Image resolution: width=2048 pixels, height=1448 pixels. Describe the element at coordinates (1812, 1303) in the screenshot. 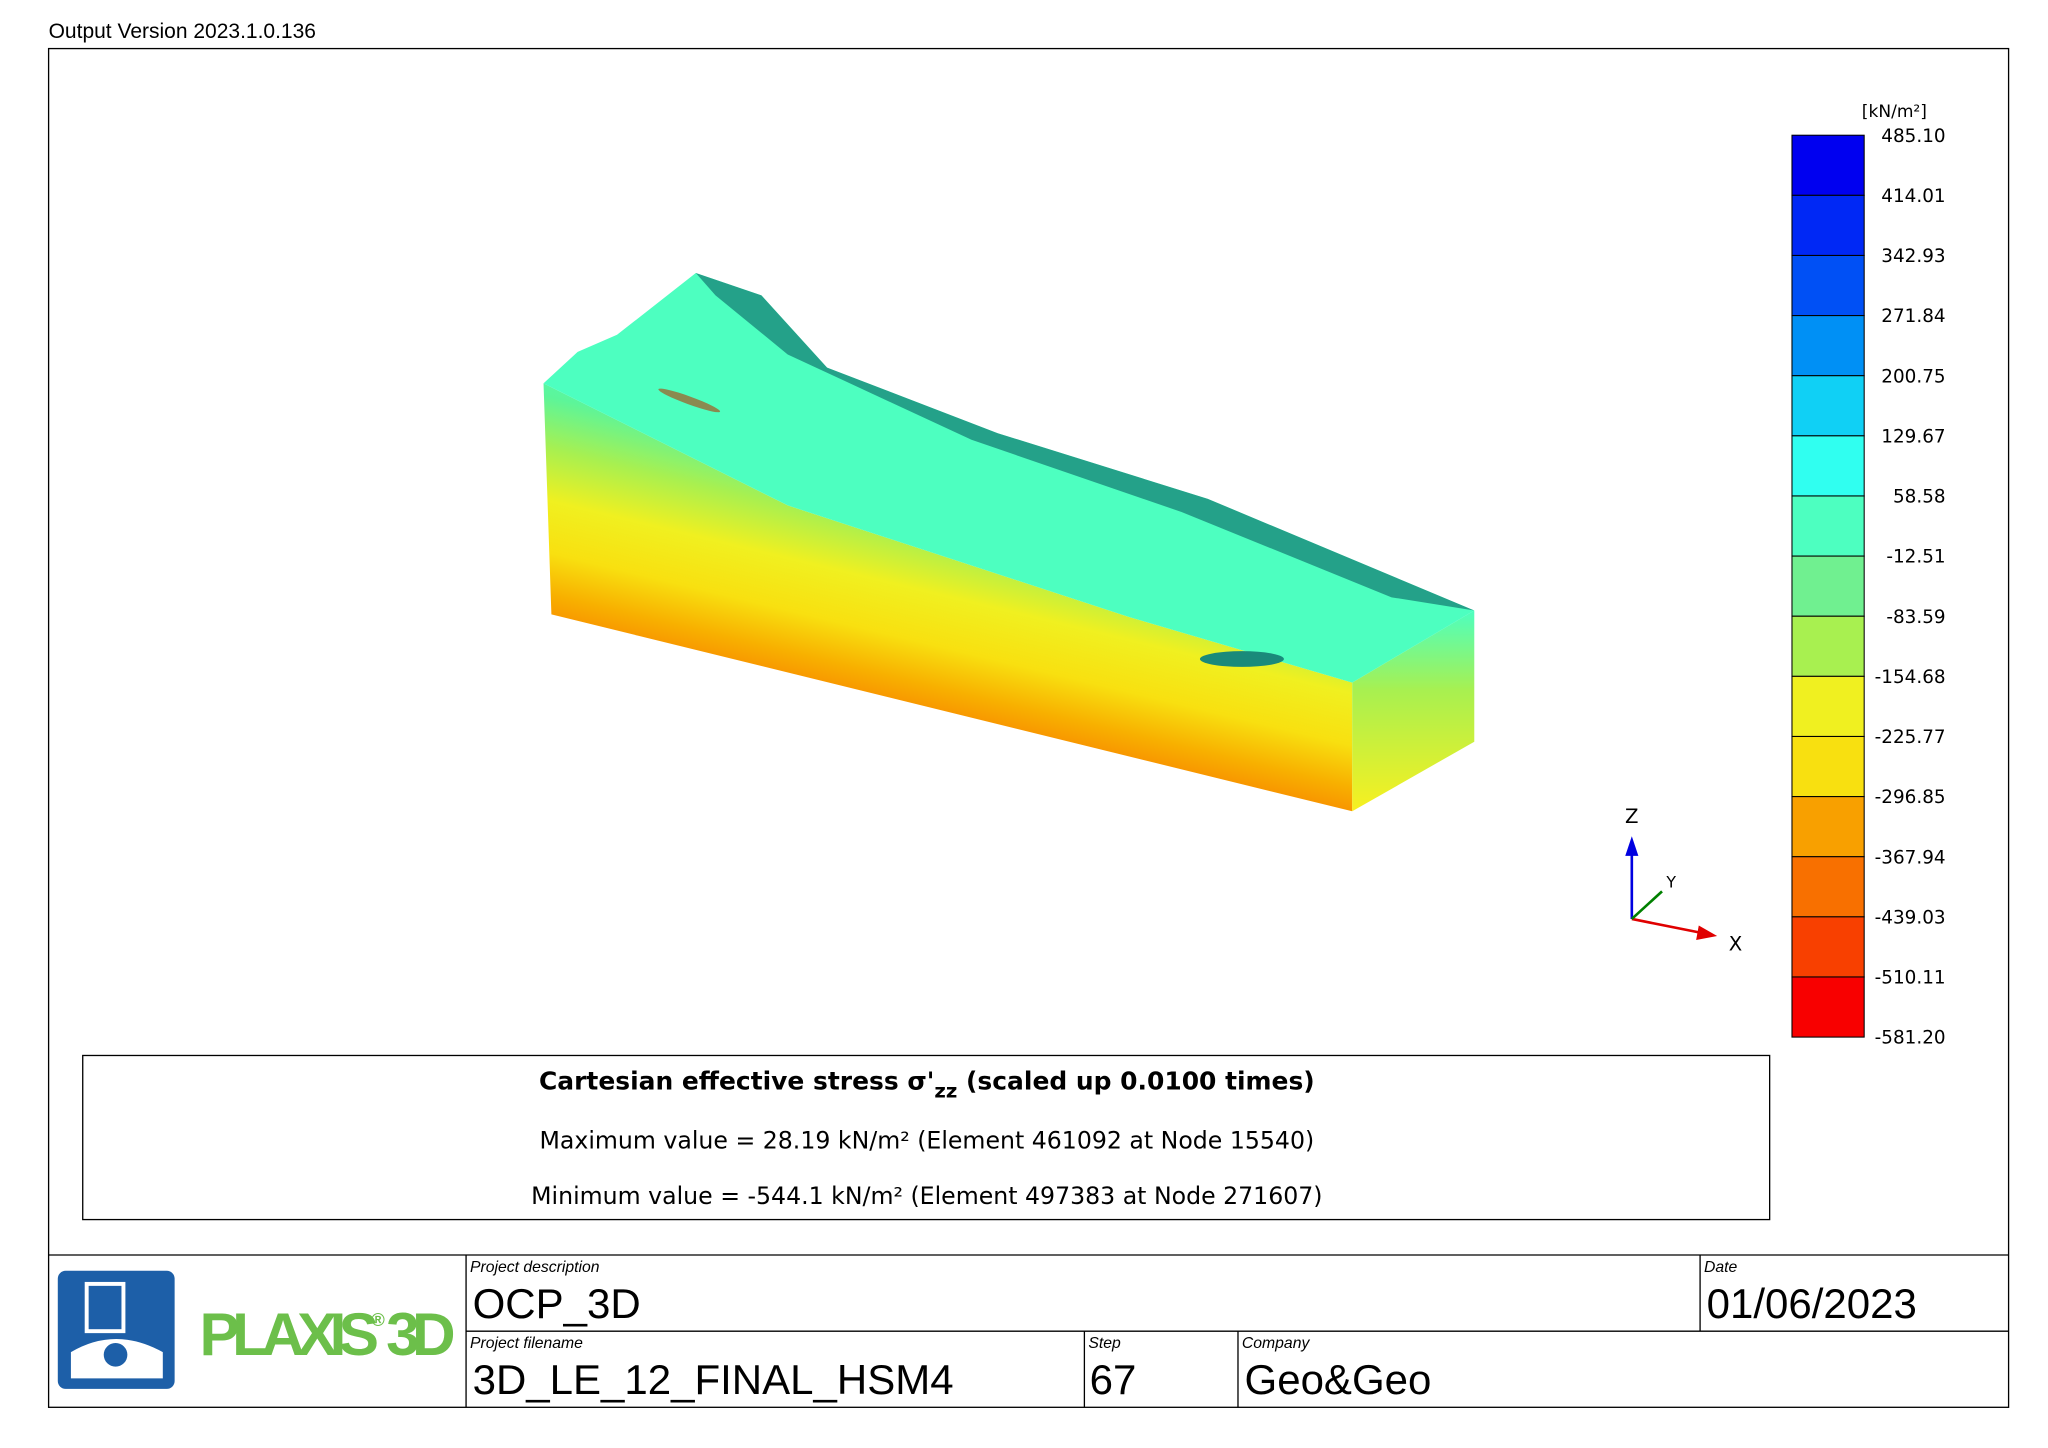

I see `field-value: 01/06/2023` at that location.